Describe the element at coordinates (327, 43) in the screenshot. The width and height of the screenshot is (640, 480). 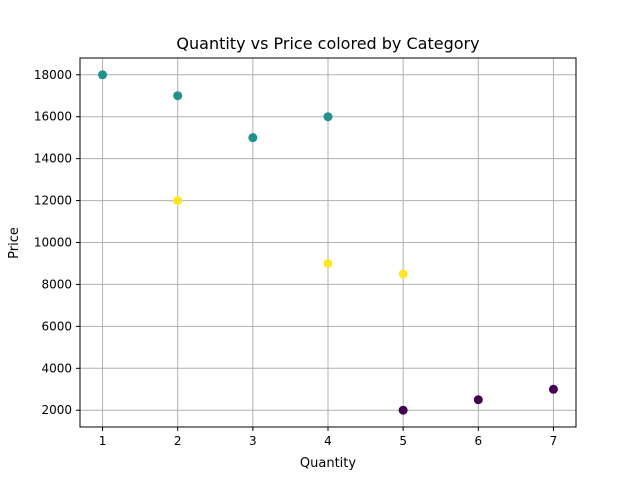
I see `chart-title: Quantity vs Price colored by Category` at that location.